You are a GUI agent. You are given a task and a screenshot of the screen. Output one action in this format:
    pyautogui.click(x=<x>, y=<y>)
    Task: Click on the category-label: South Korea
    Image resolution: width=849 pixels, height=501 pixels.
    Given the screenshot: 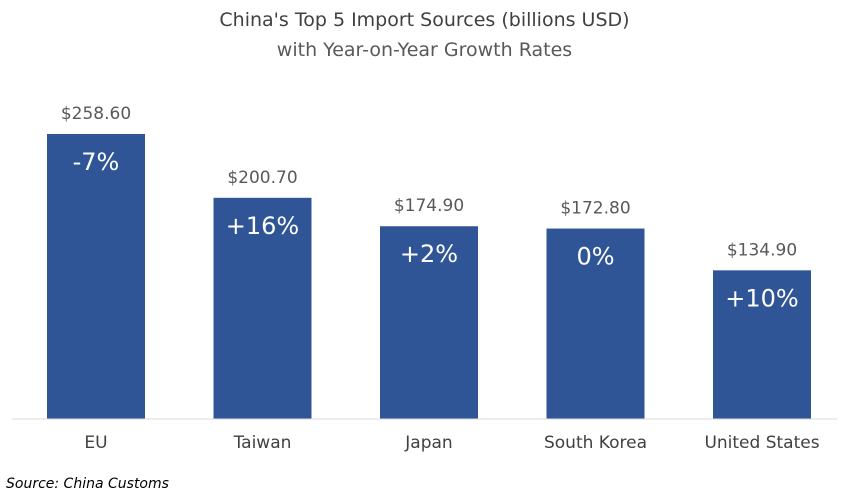 What is the action you would take?
    pyautogui.click(x=595, y=443)
    